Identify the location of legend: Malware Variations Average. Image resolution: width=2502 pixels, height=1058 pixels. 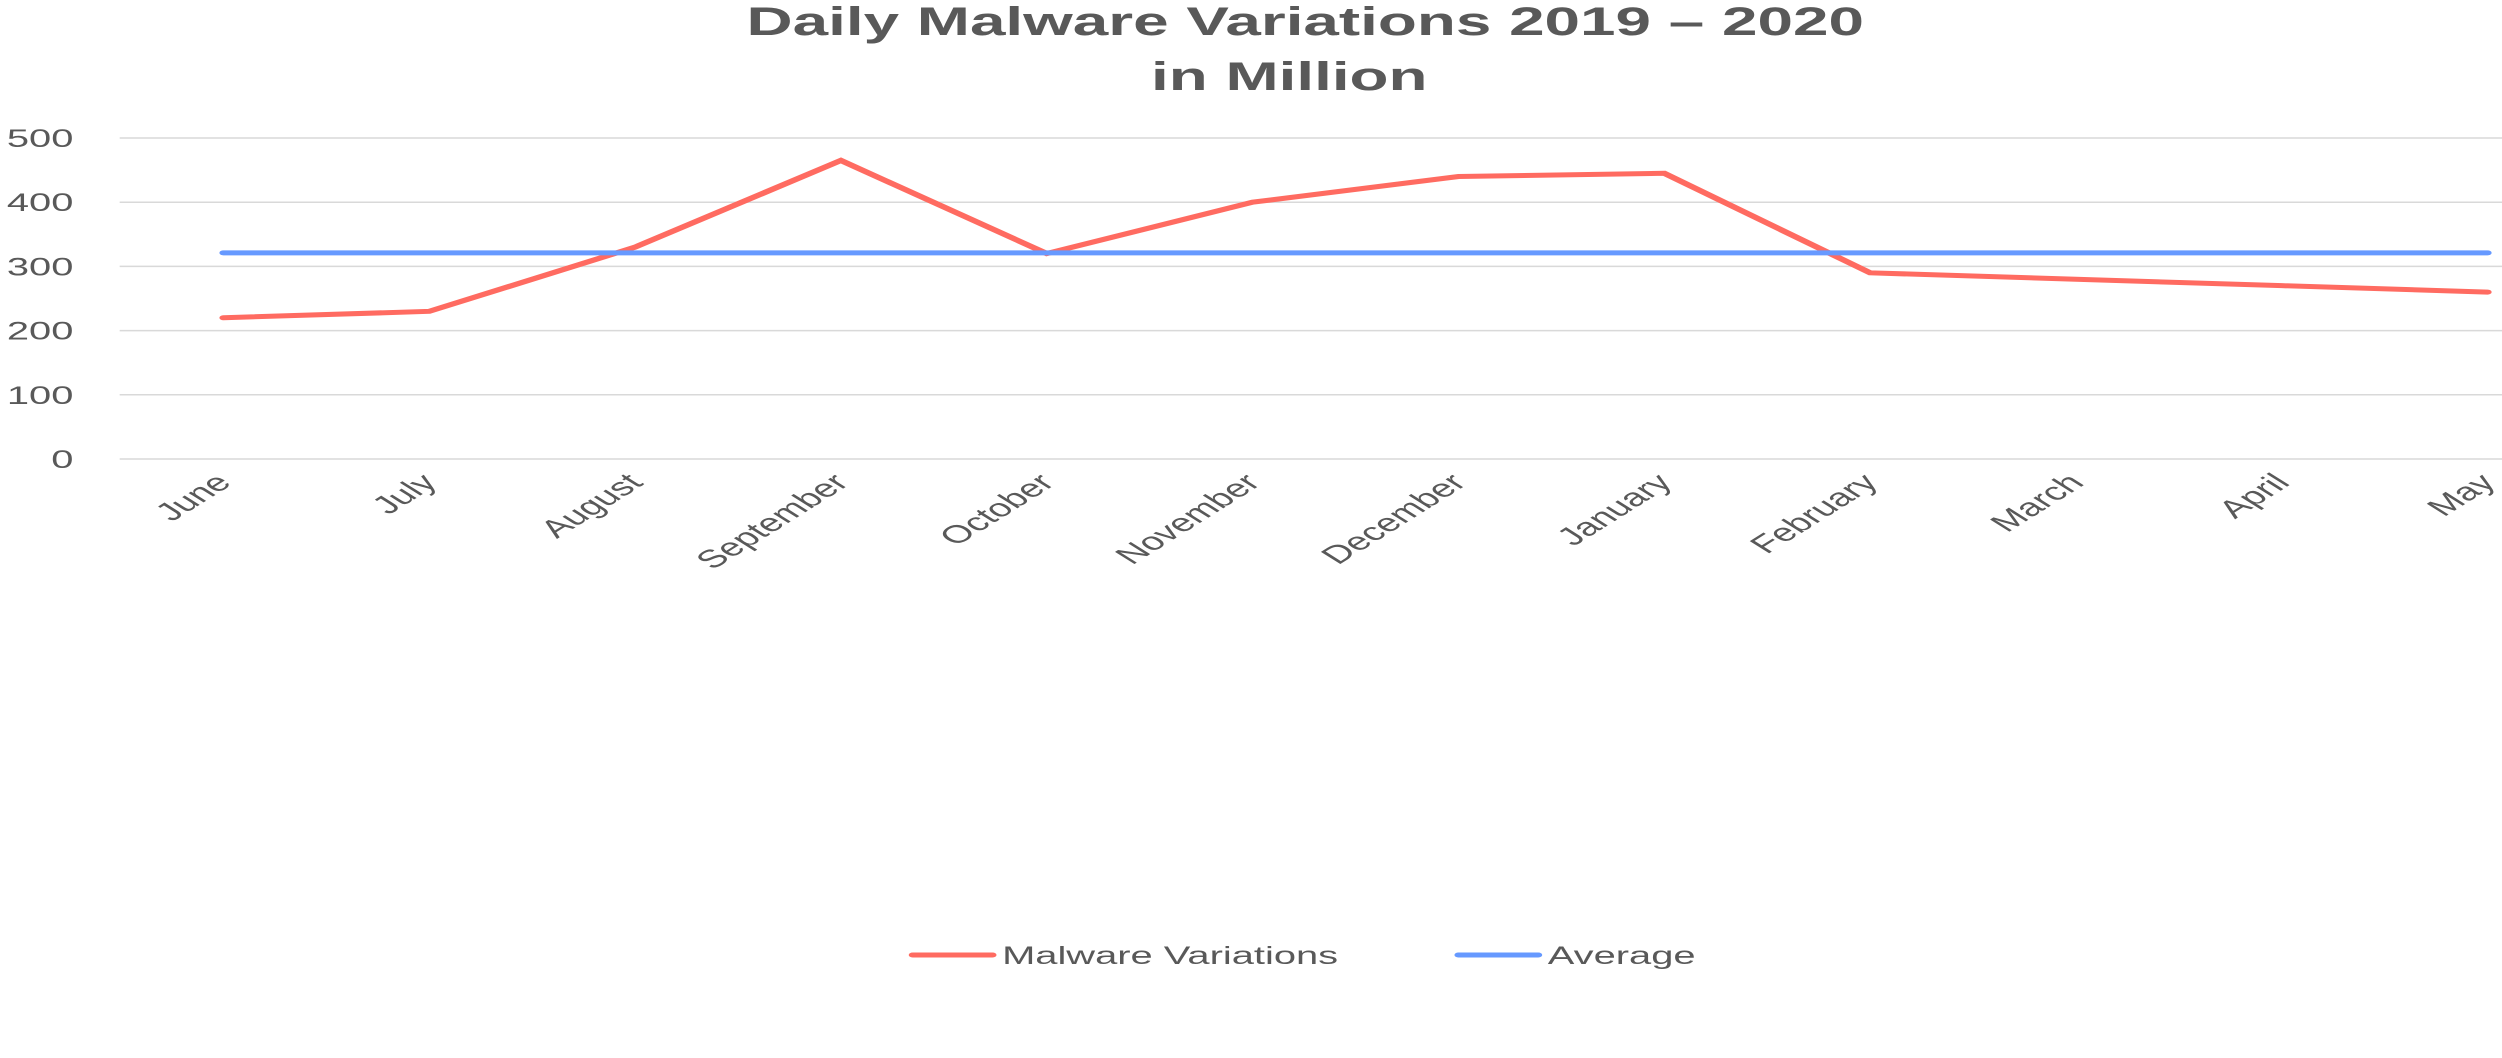
(1302, 956).